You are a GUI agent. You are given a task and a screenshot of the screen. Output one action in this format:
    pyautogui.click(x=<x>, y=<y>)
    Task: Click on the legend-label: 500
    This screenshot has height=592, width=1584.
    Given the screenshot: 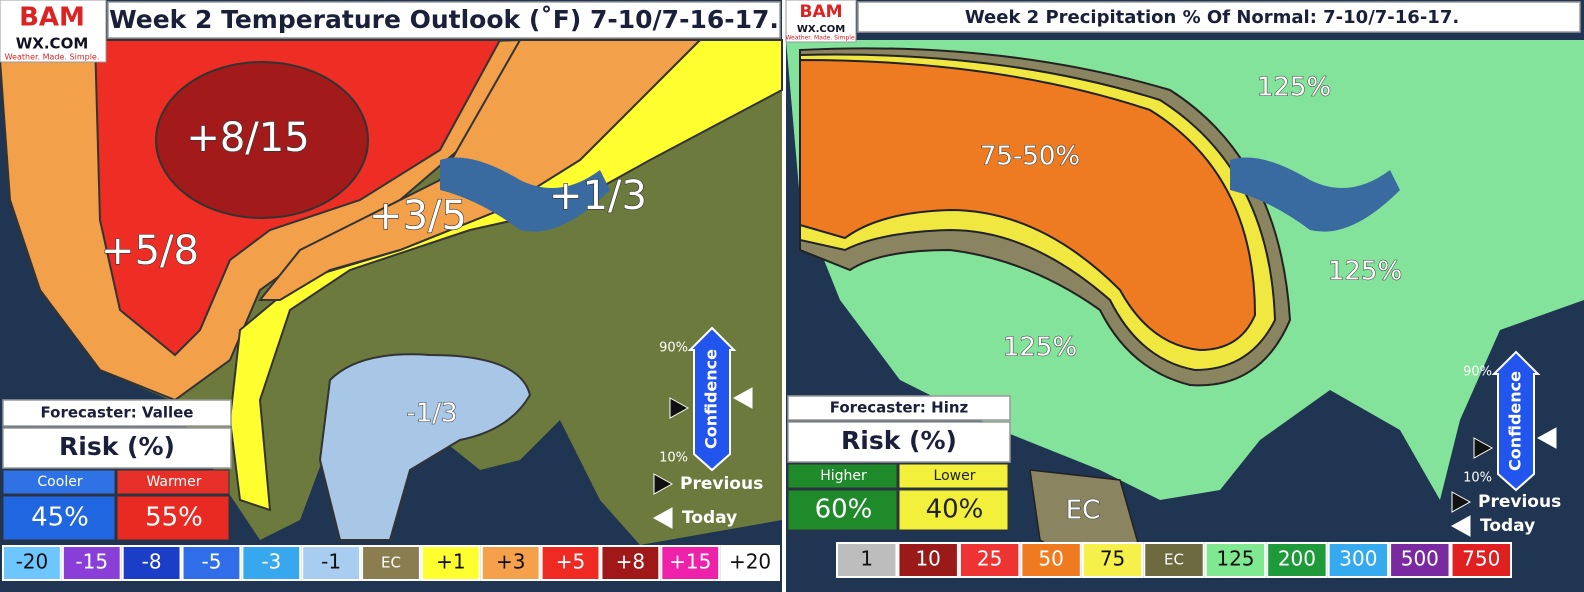 What is the action you would take?
    pyautogui.click(x=1420, y=559)
    